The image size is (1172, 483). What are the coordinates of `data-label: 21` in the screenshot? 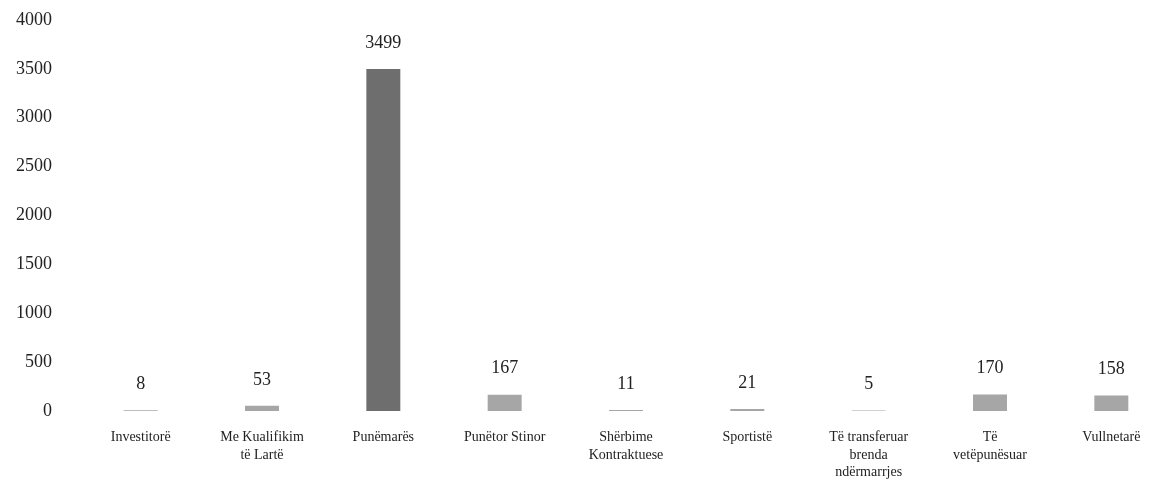 It's located at (747, 381).